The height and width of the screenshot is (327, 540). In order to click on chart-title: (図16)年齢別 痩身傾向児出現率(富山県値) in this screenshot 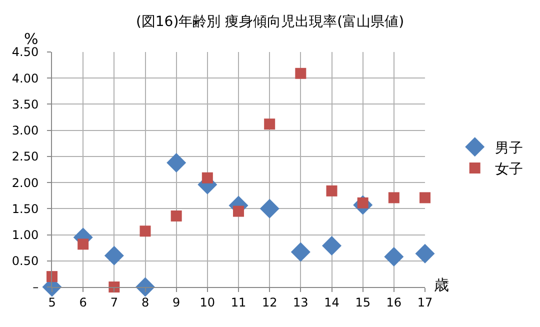, I will do `click(270, 22)`.